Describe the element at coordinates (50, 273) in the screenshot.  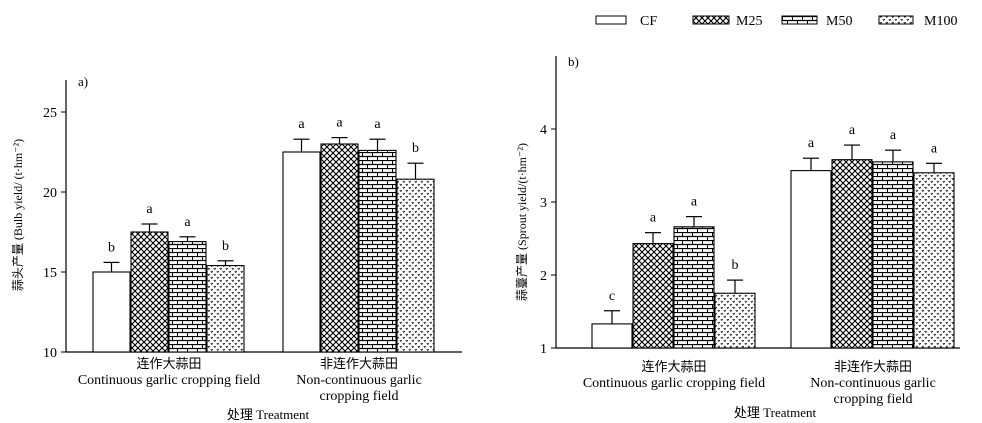
I see `y-tick-label: 15` at that location.